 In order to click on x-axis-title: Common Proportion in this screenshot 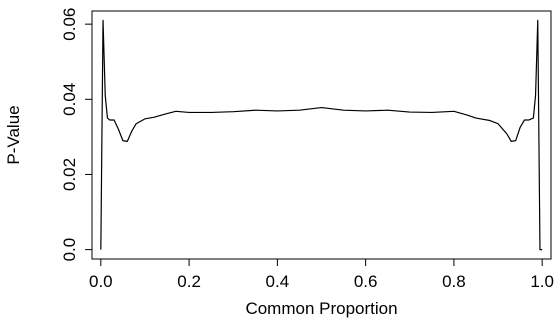, I will do `click(321, 308)`.